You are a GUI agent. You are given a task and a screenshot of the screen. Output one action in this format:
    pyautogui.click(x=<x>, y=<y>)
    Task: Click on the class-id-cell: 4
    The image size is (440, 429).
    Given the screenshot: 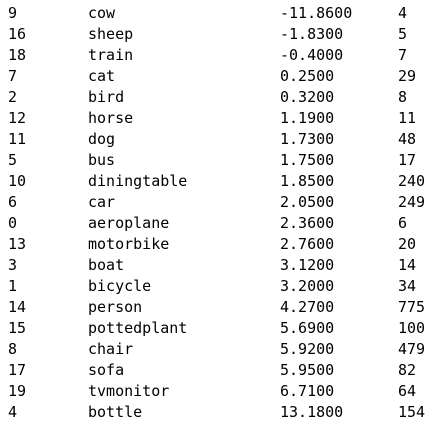 What is the action you would take?
    pyautogui.click(x=13, y=412)
    